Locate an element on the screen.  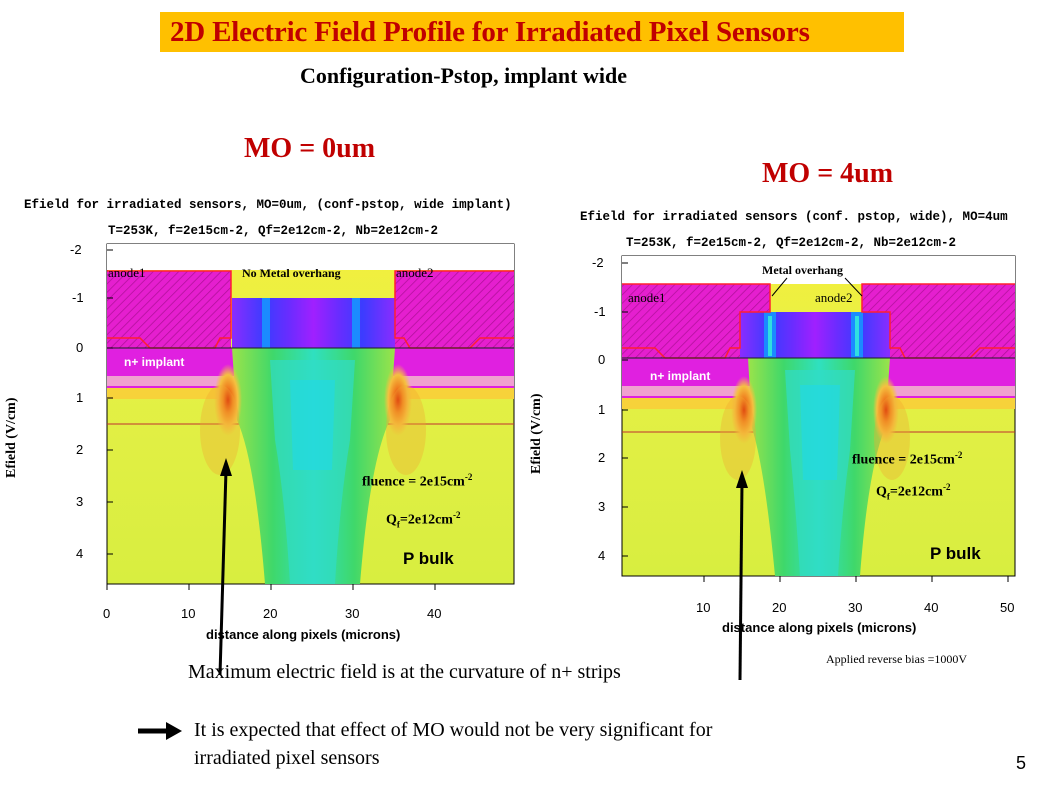
implant-label-right: n+ implant is located at coordinates (680, 376).